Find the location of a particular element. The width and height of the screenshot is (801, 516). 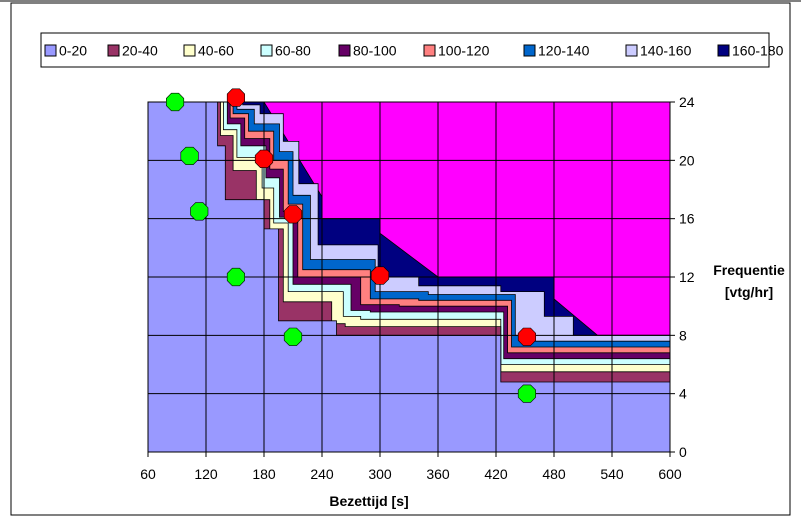

y-tick-label: 0 is located at coordinates (683, 452).